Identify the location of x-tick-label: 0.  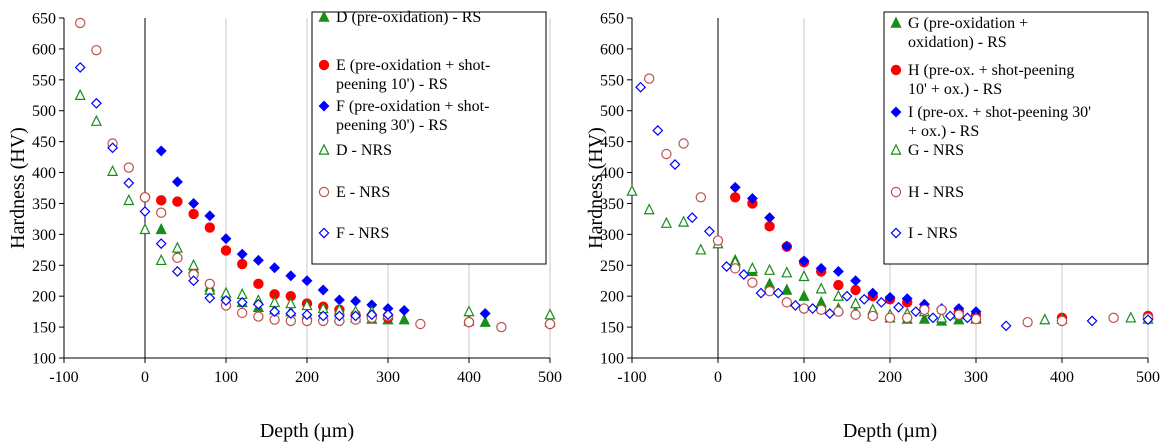
(145, 377).